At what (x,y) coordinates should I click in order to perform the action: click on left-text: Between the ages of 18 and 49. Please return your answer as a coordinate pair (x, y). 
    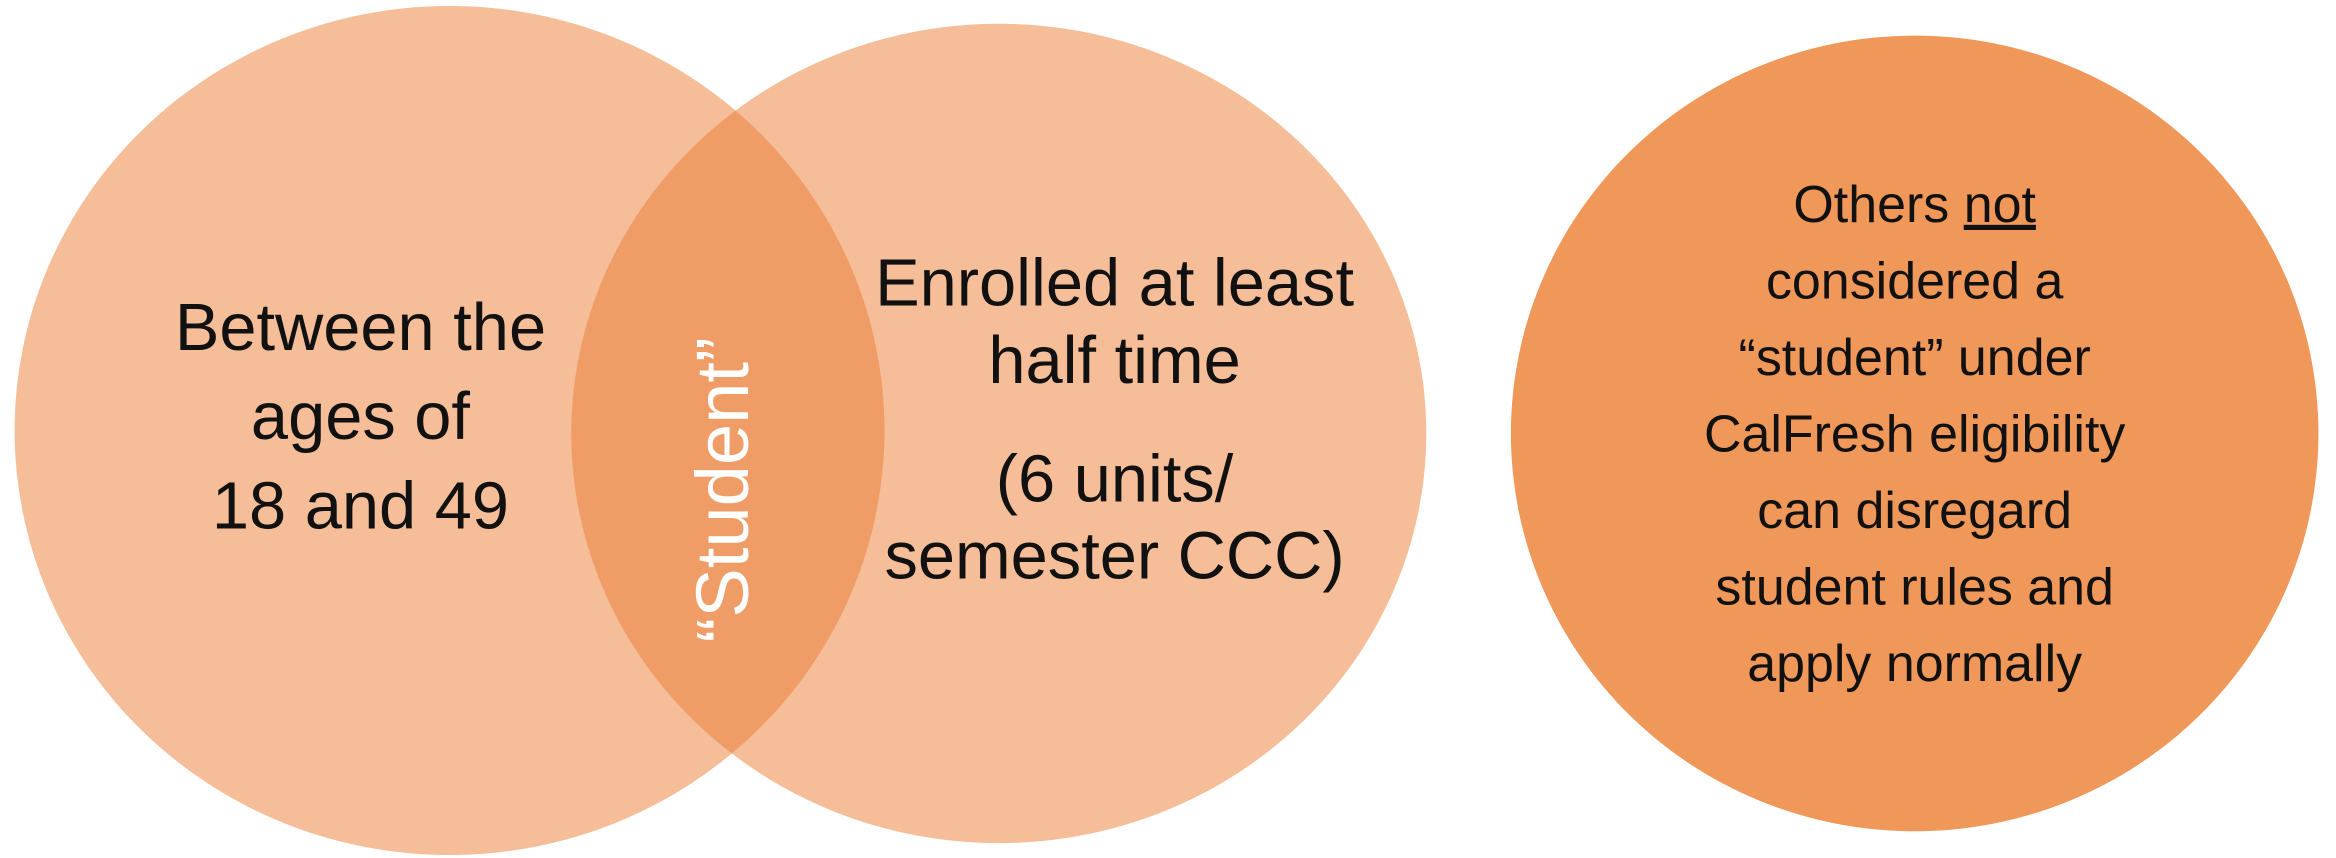
    Looking at the image, I should click on (360, 417).